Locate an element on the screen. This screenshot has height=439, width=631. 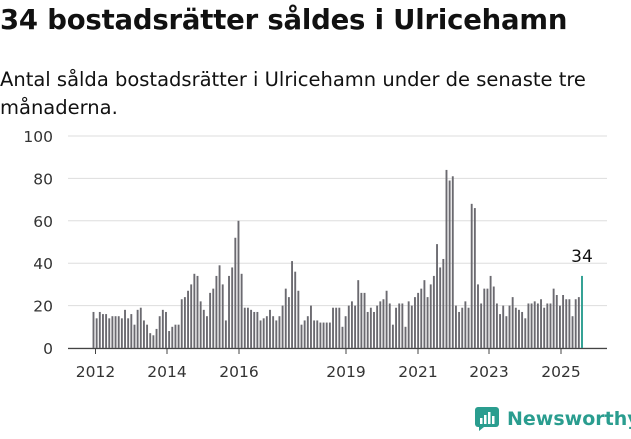
x-tick-label: 2014 is located at coordinates (166, 372).